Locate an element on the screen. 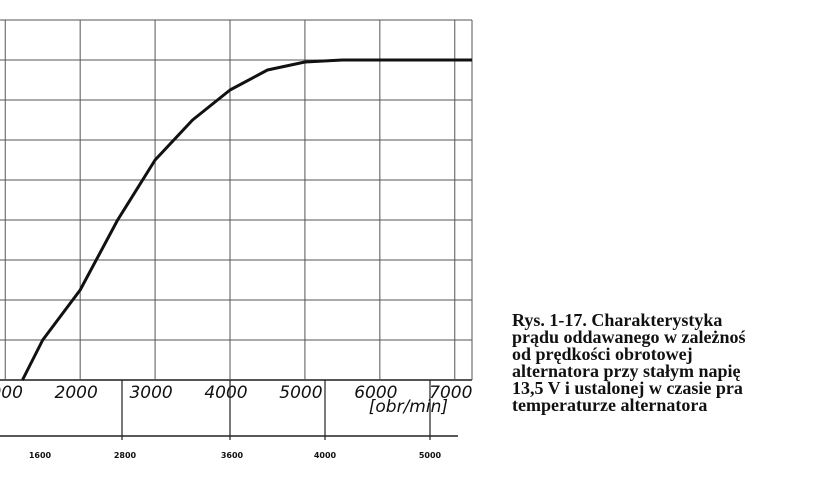 This screenshot has height=480, width=840. caption-line: 13,5 V i ustalonej w czasie pra is located at coordinates (627, 388).